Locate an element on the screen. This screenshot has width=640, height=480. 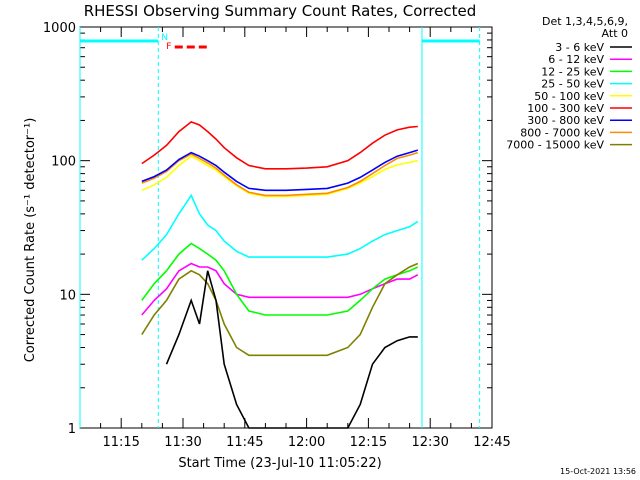
series-line-800-7000-kev is located at coordinates (280, 174).